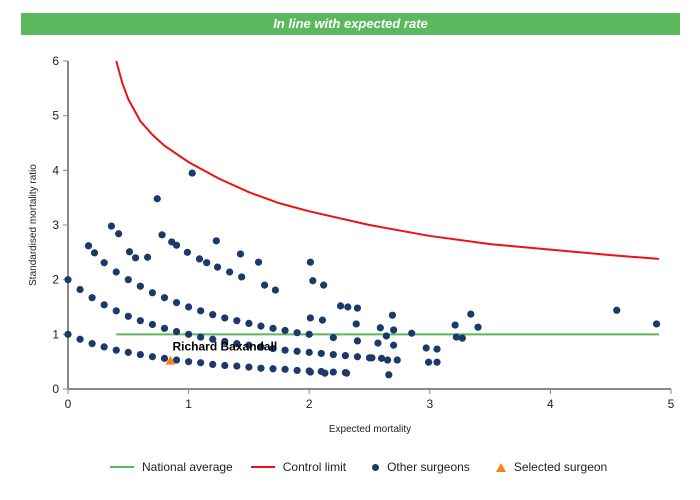  What do you see at coordinates (55, 61) in the screenshot?
I see `y-tick-label: 6` at bounding box center [55, 61].